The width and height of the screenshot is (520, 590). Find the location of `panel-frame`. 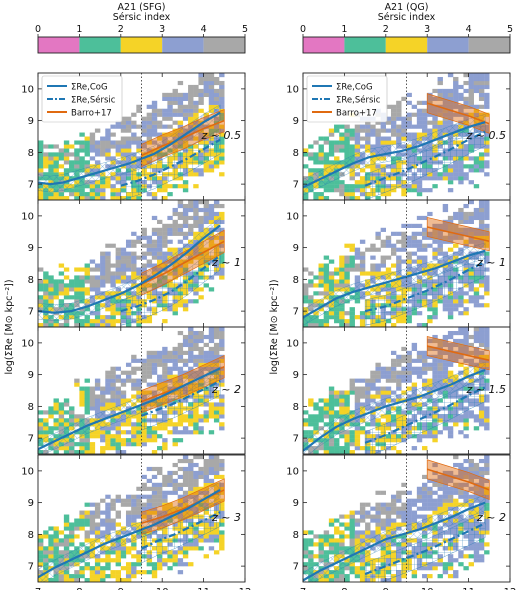

panel-frame is located at coordinates (406, 390).